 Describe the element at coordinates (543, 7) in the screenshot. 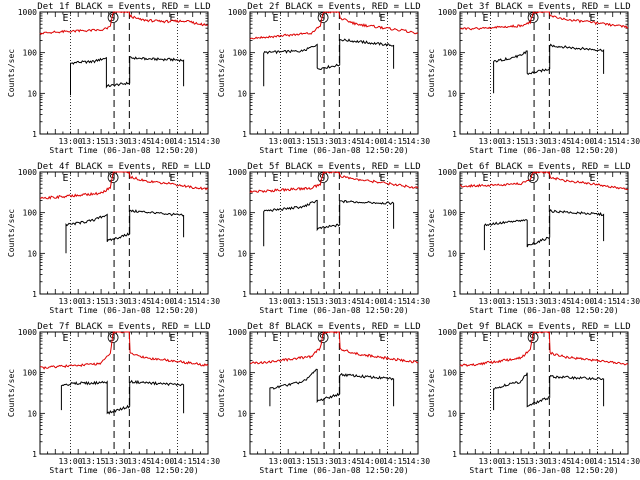

I see `panel-title: Det 3f BLACK = Events, RED = LLD` at that location.